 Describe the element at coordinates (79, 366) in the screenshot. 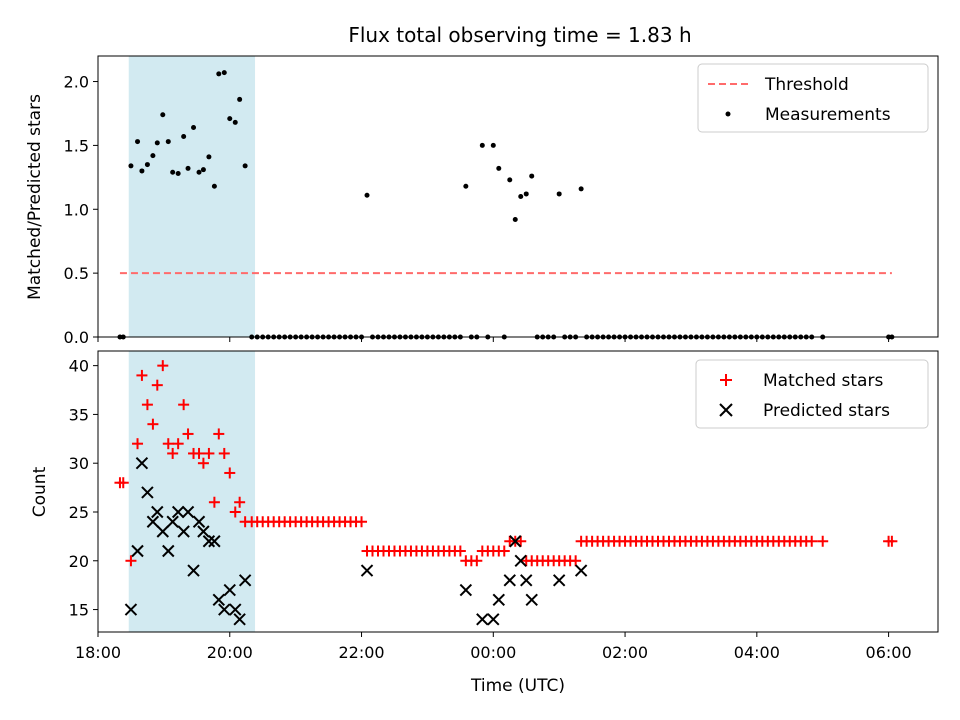

I see `bottom-y-tick-label: 40` at that location.